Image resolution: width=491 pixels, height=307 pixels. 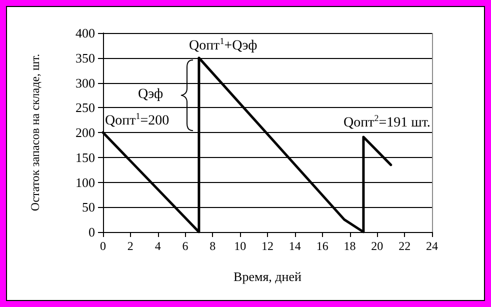 What do you see at coordinates (85, 108) in the screenshot?
I see `y-tick-label: 250` at bounding box center [85, 108].